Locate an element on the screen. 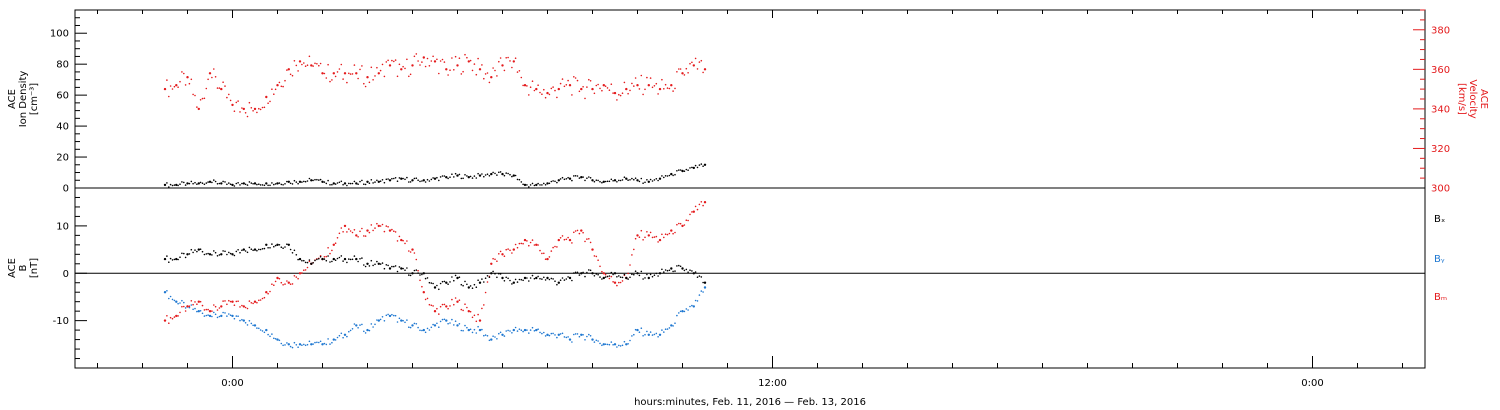  bottom-left-tick-label: 0 is located at coordinates (66, 274).